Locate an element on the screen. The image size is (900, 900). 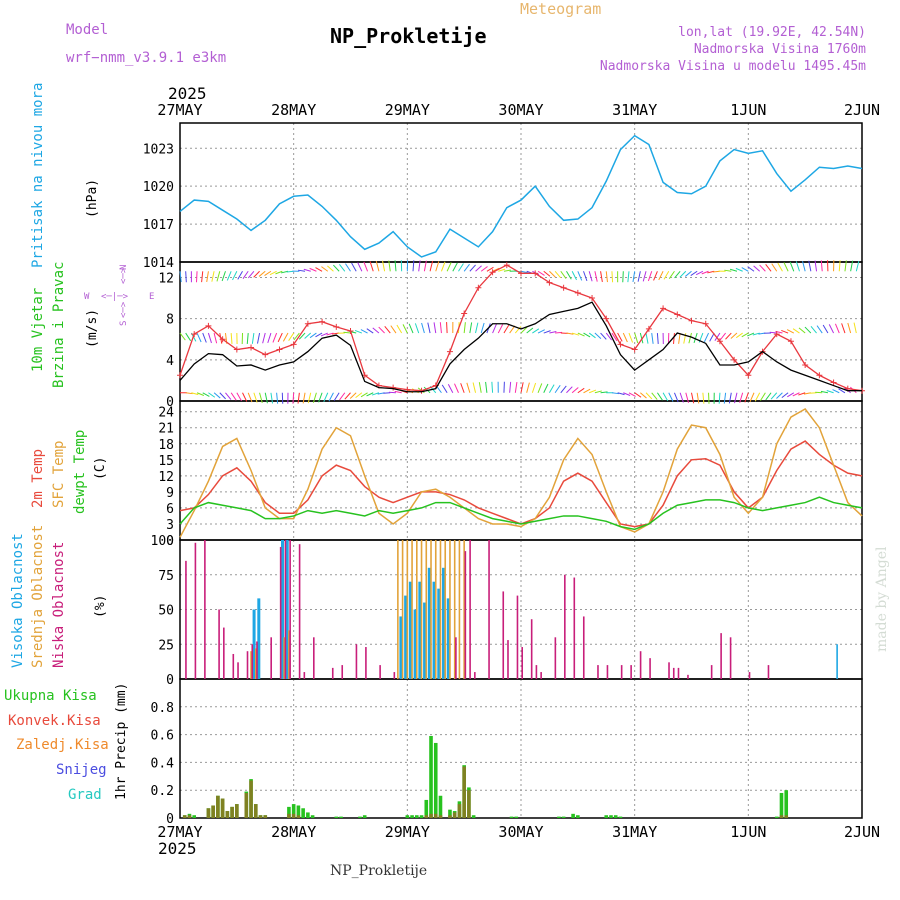
p2-title-2: Brzina i Pravac is located at coordinates (59, 325).